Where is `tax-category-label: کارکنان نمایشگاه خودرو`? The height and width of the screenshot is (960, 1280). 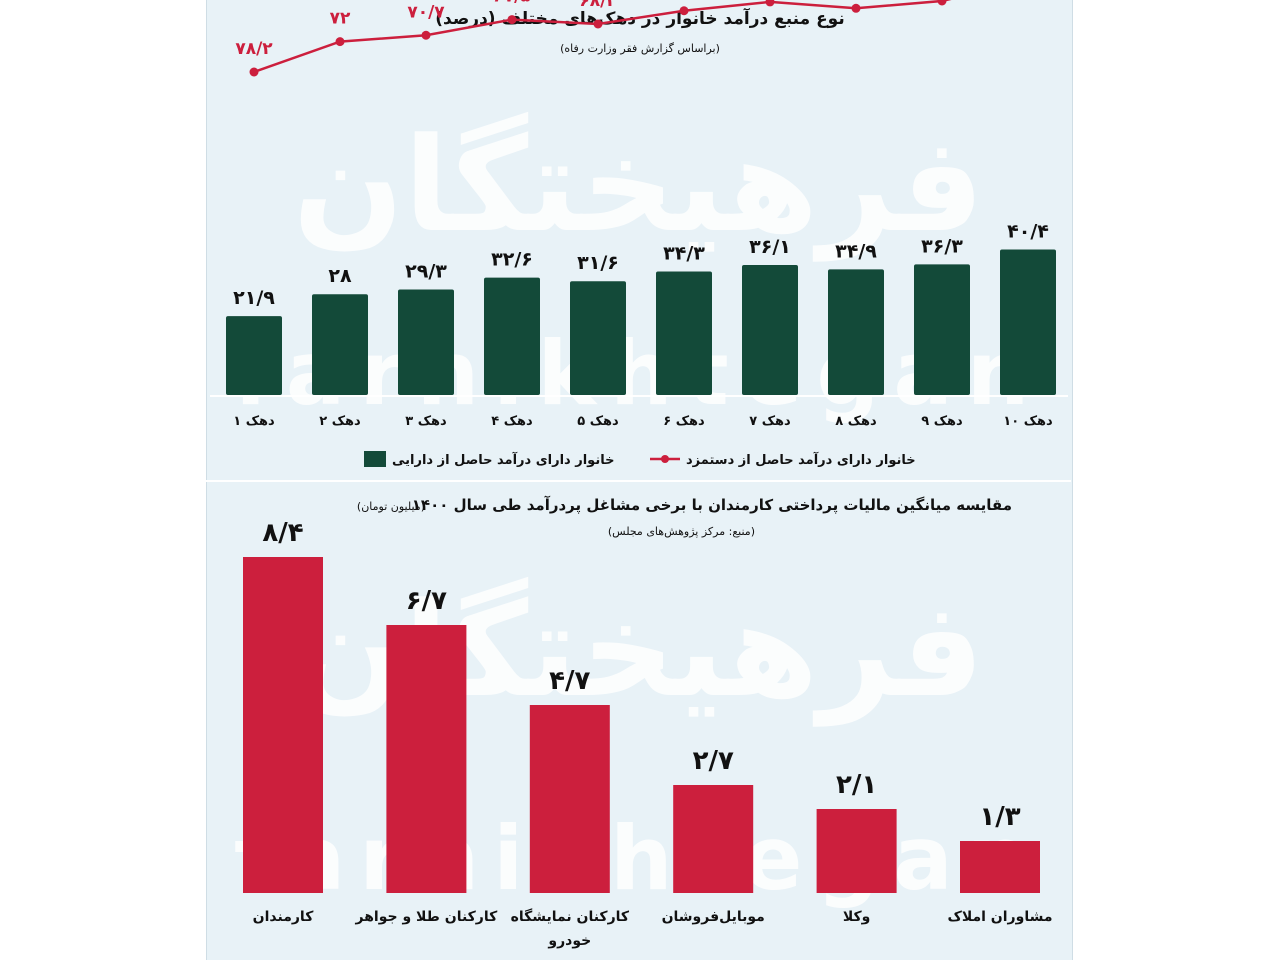 tax-category-label: کارکنان نمایشگاه خودرو is located at coordinates (570, 928).